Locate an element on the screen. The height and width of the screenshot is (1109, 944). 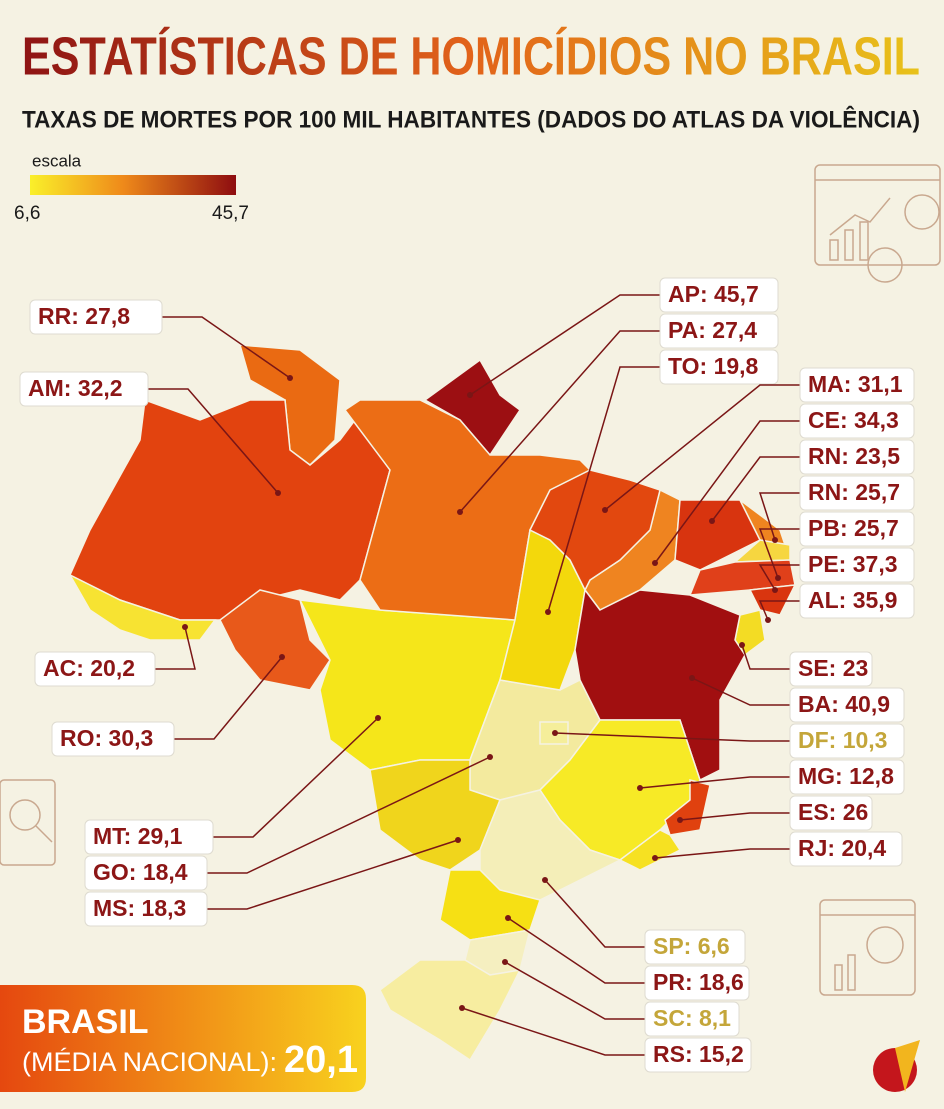
state-label: RJ: 20,4 is located at coordinates (842, 848).